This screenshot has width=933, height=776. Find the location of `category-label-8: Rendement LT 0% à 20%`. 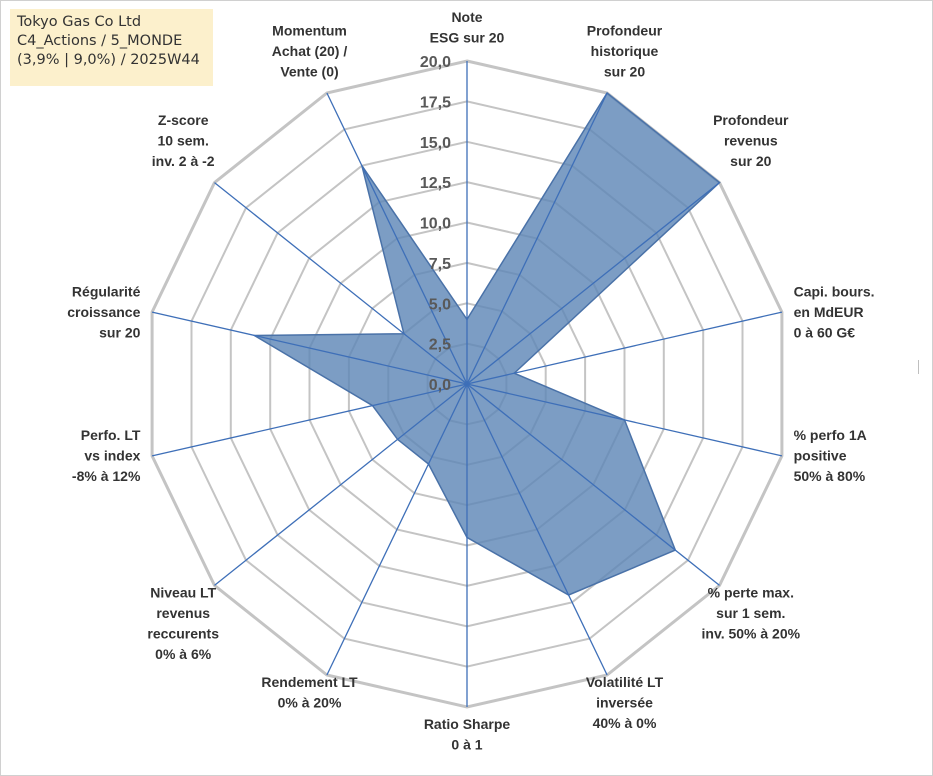

category-label-8: Rendement LT 0% à 20% is located at coordinates (309, 692).